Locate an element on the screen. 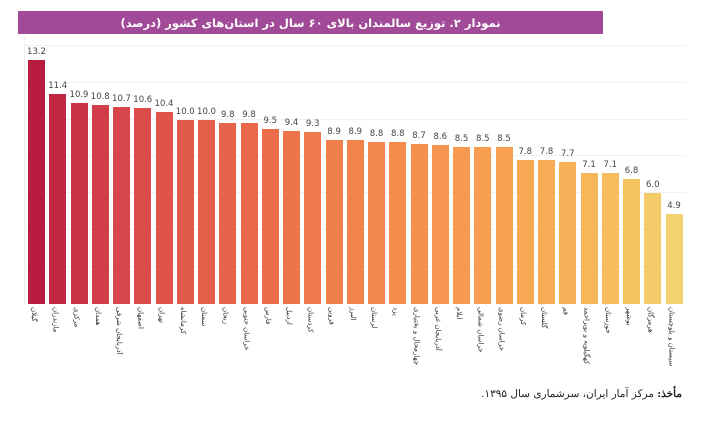  bar-value-label: 7.1 is located at coordinates (610, 165).